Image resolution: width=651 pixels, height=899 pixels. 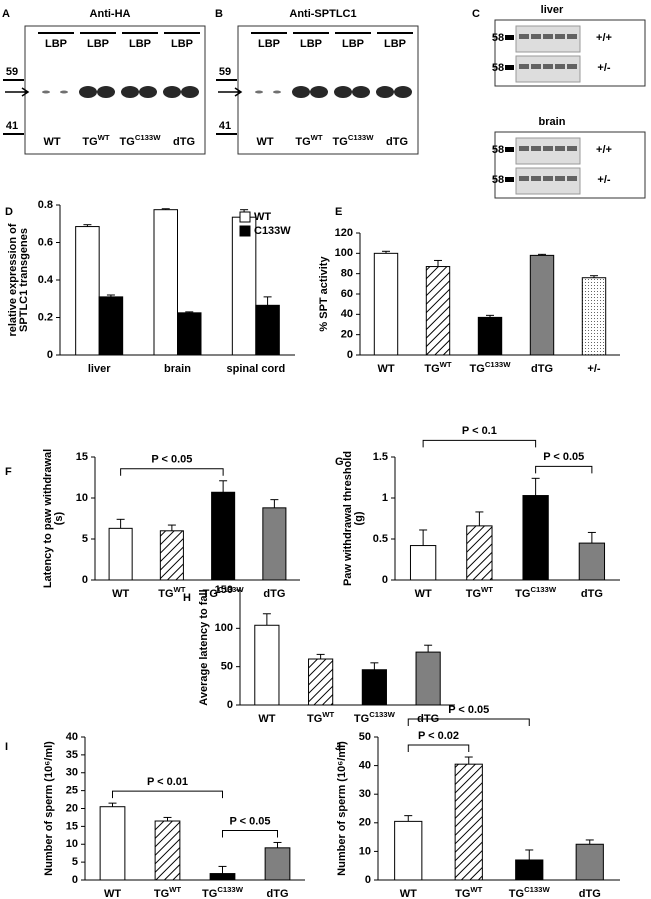 What do you see at coordinates (46, 280) in the screenshot?
I see `y-tick-label: 0.4` at bounding box center [46, 280].